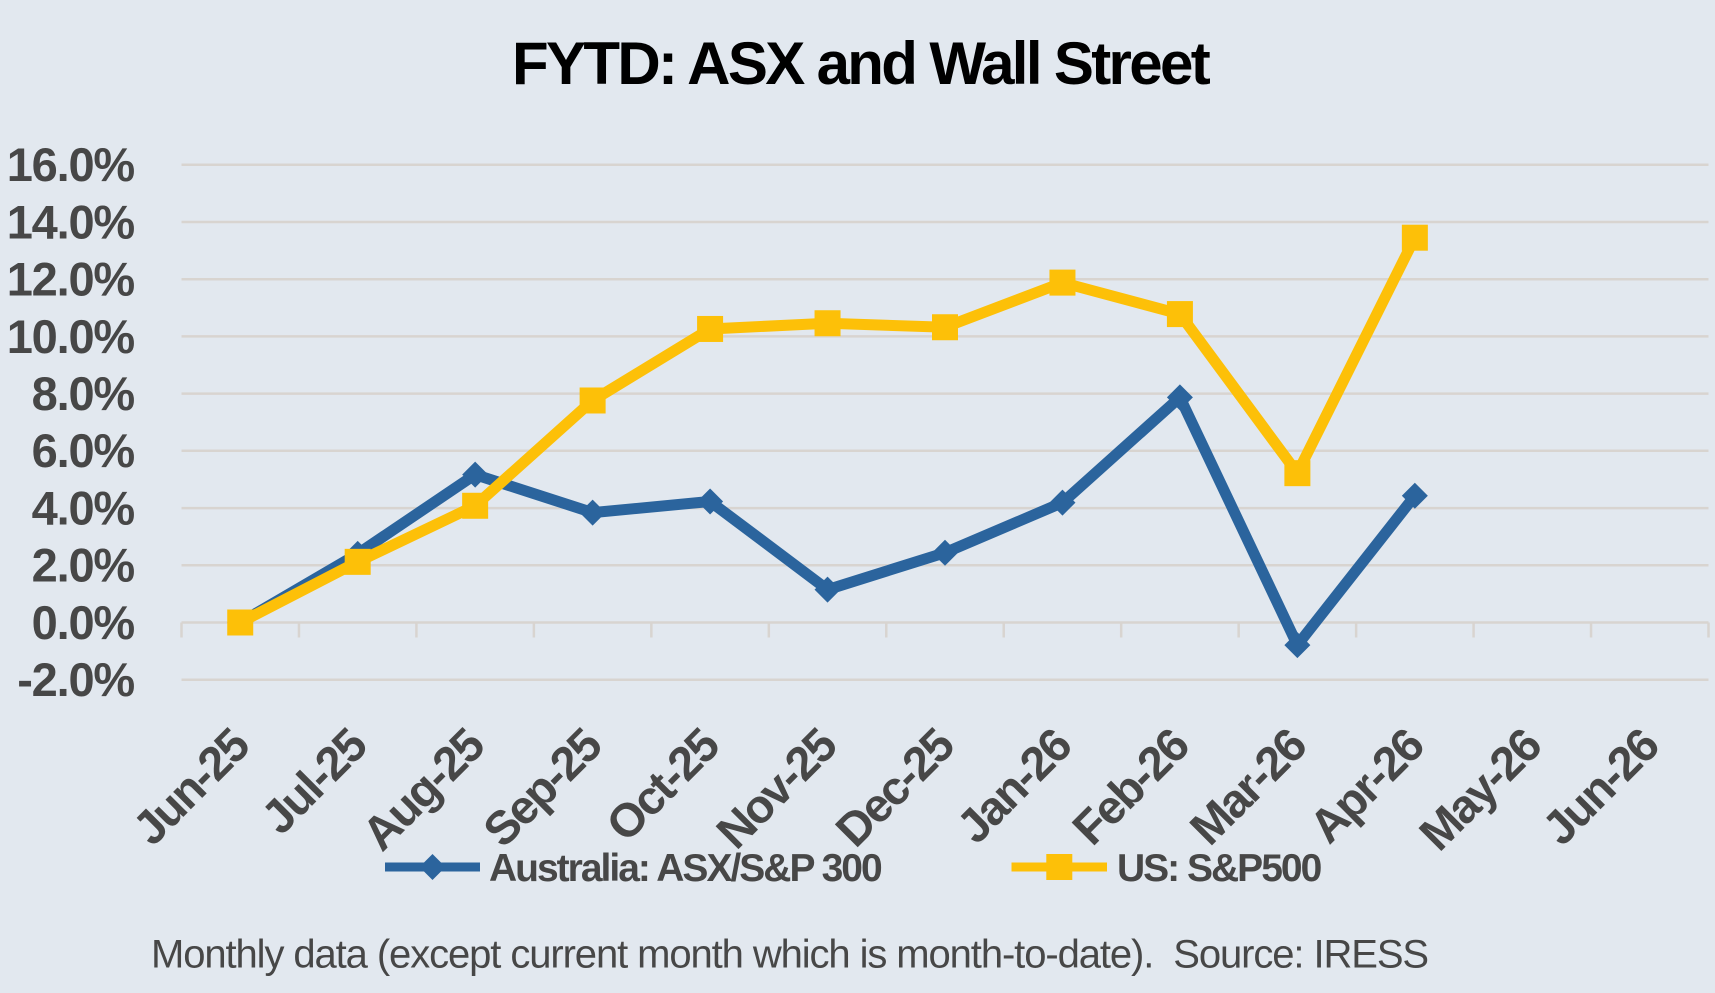 This screenshot has width=1715, height=993. I want to click on svg-text: US: S&P500, so click(1219, 868).